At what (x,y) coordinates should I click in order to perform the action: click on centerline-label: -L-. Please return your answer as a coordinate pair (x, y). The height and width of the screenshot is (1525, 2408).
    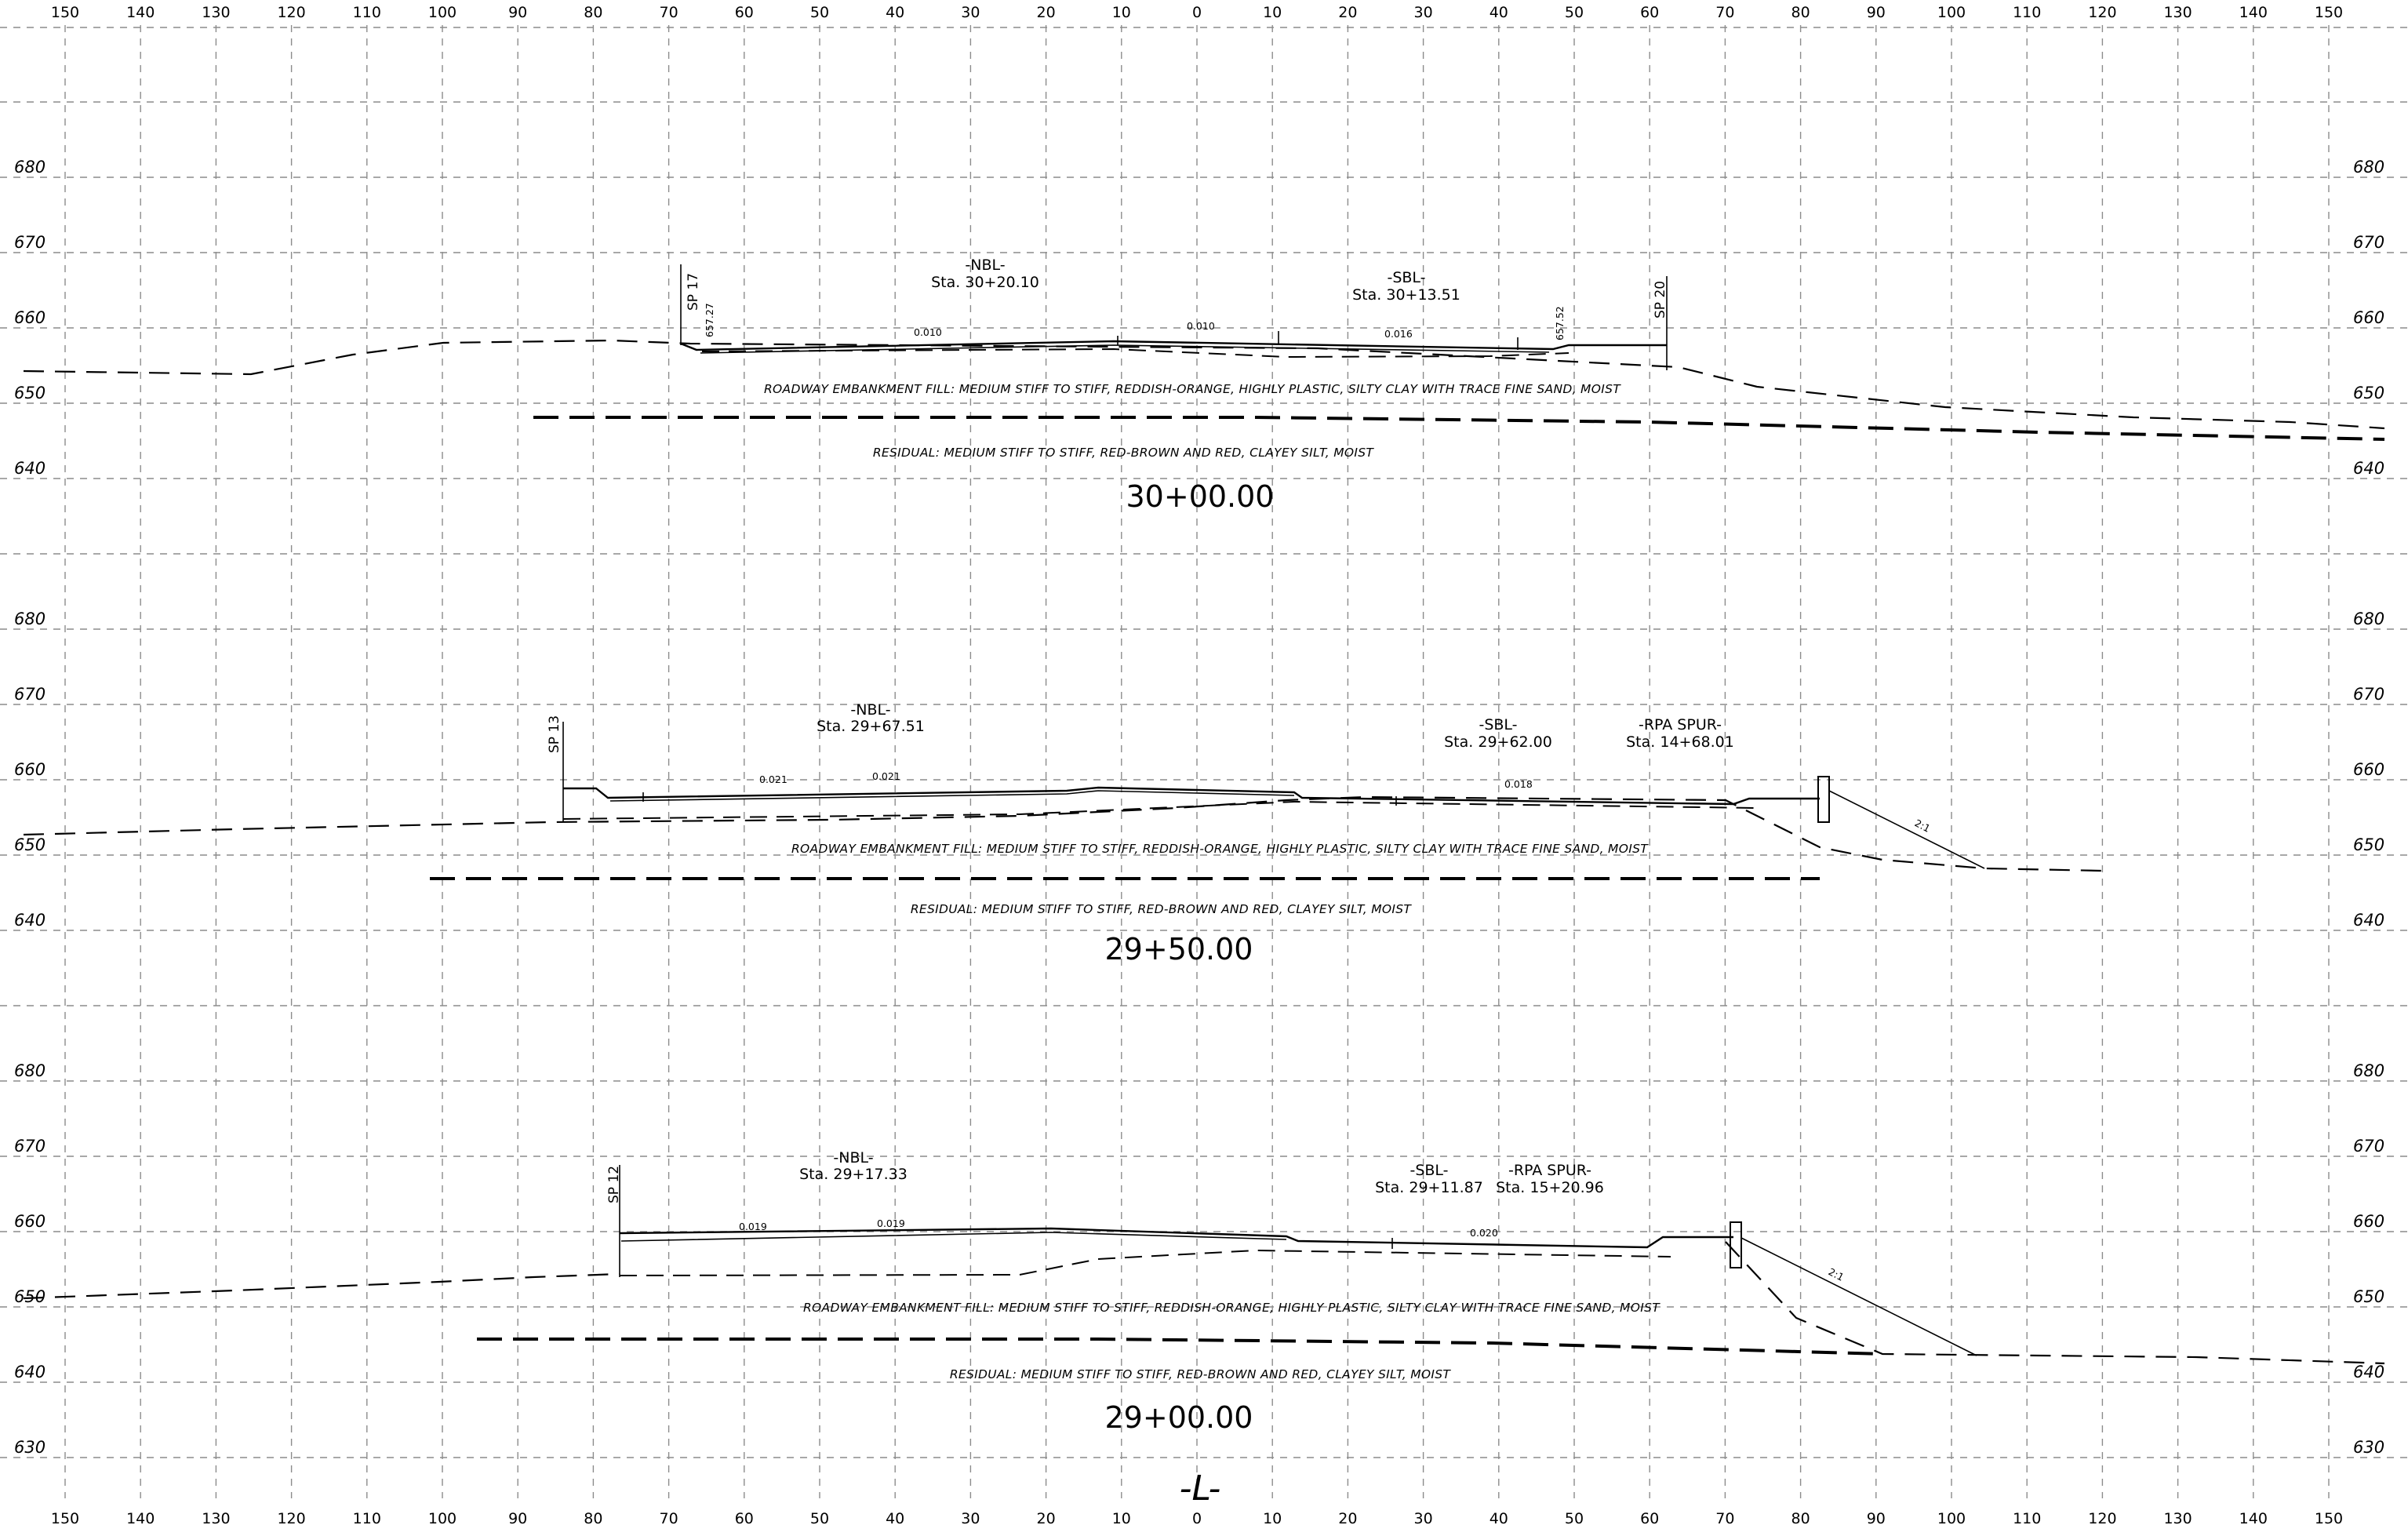
    Looking at the image, I should click on (1200, 1489).